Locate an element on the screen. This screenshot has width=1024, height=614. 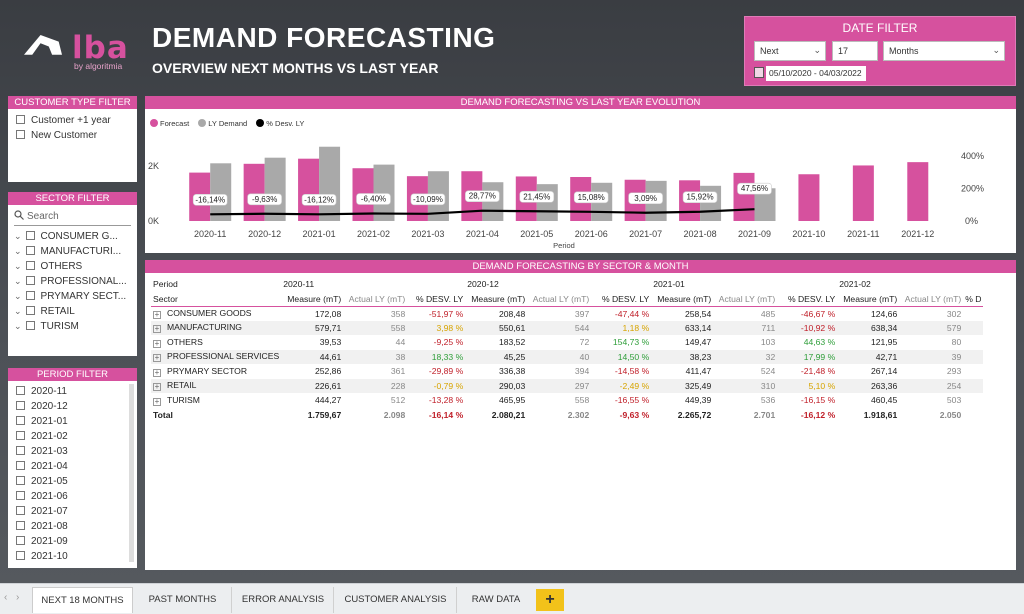
measure-header: Actual LY (mT) is located at coordinates (377, 298).